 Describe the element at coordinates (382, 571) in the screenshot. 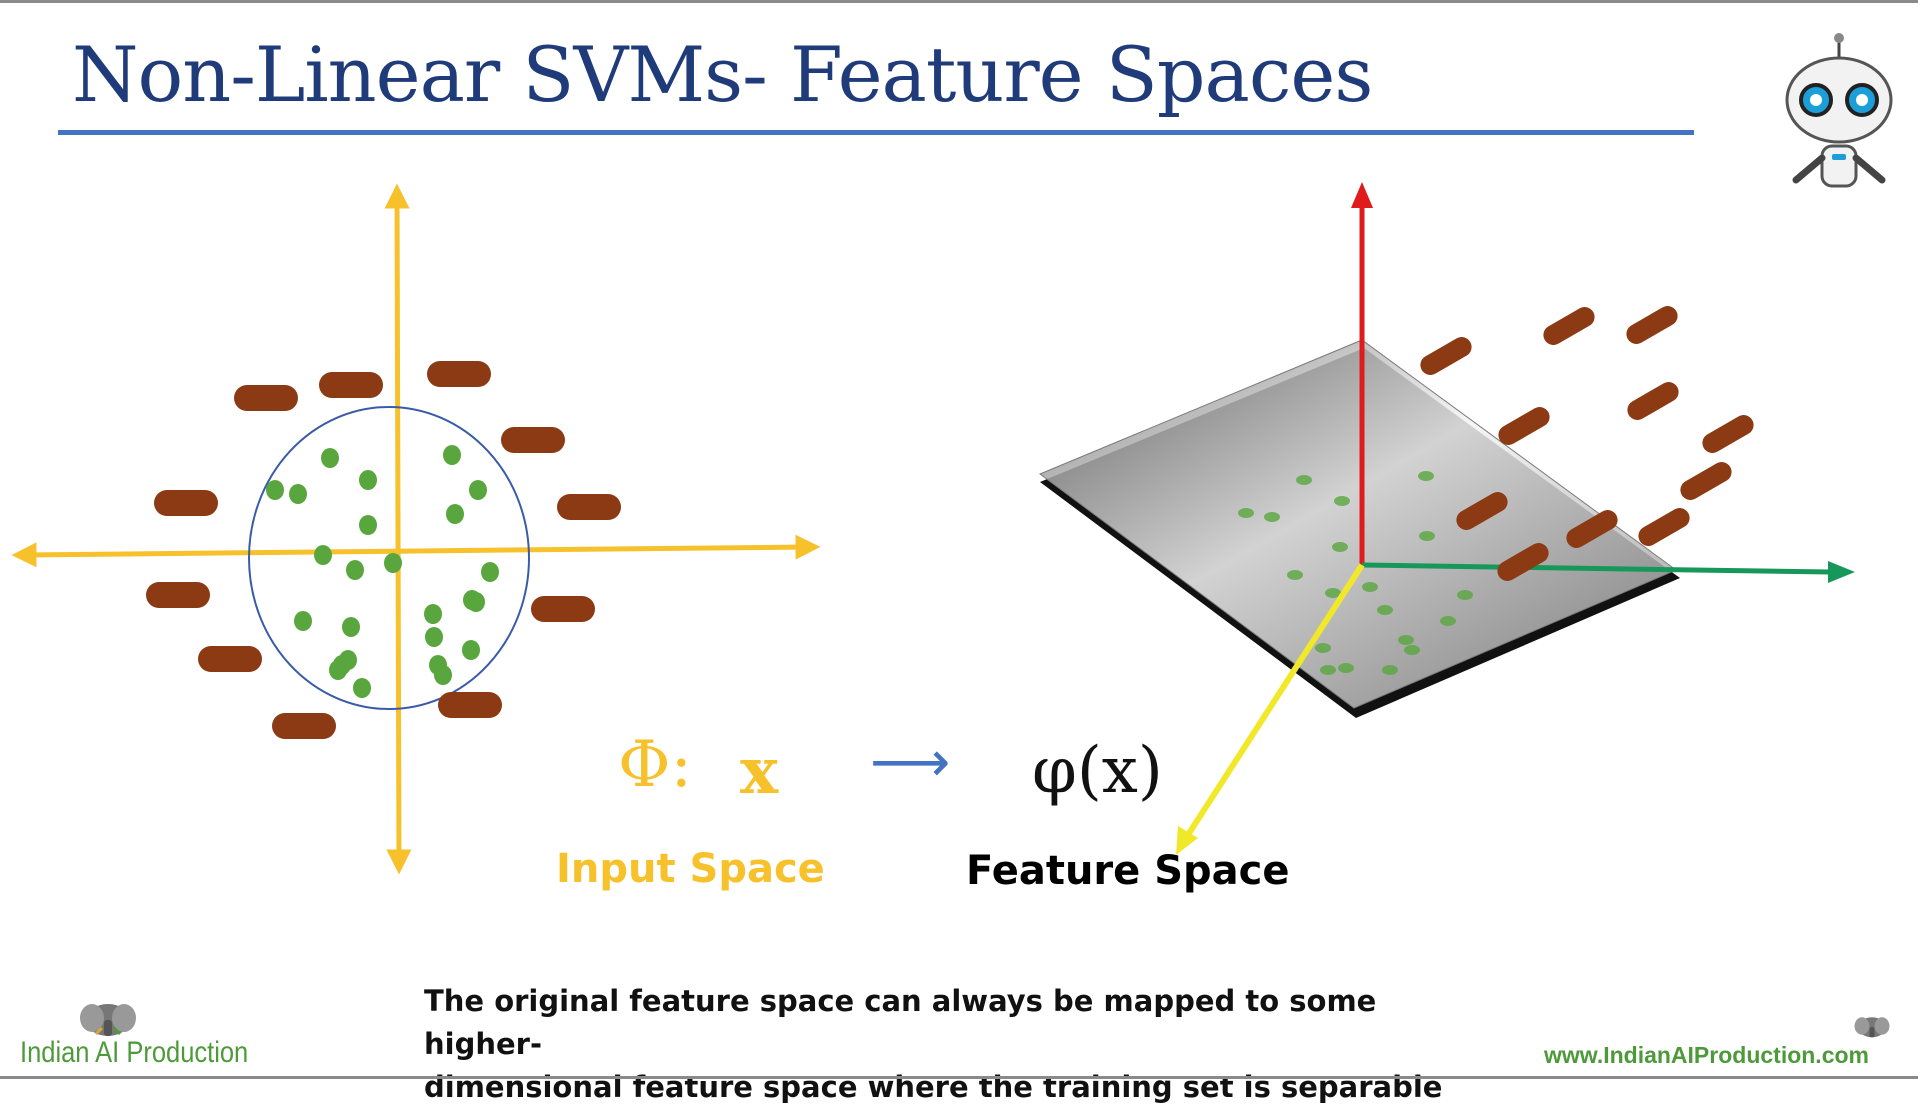

I see `input-green-points` at that location.